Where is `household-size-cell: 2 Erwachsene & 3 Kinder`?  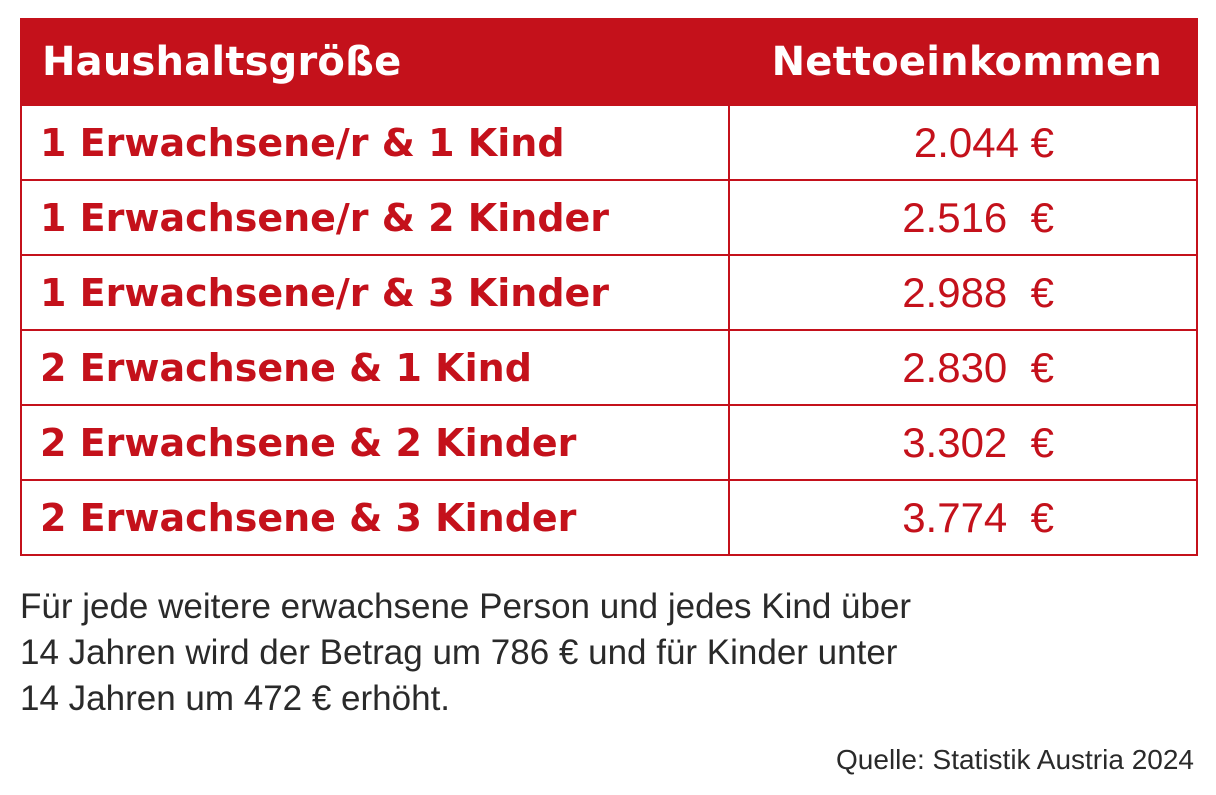 household-size-cell: 2 Erwachsene & 3 Kinder is located at coordinates (375, 517).